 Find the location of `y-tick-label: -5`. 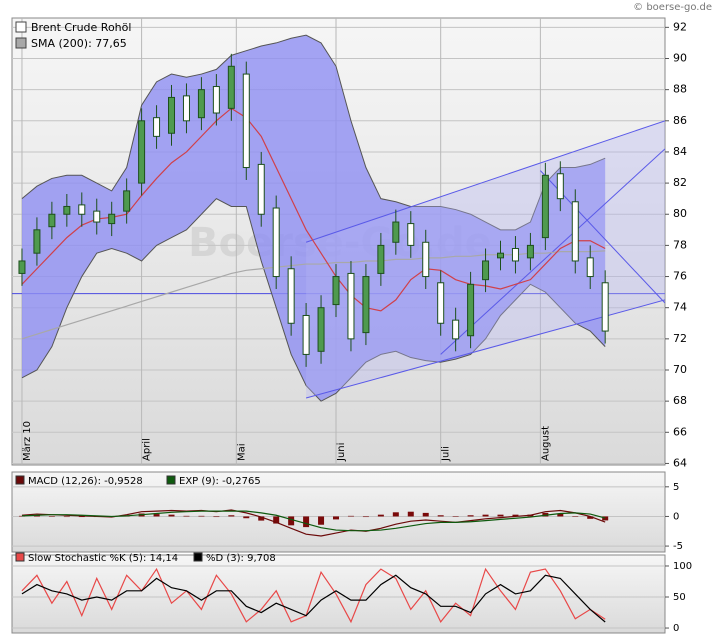

y-tick-label: -5 is located at coordinates (678, 546).